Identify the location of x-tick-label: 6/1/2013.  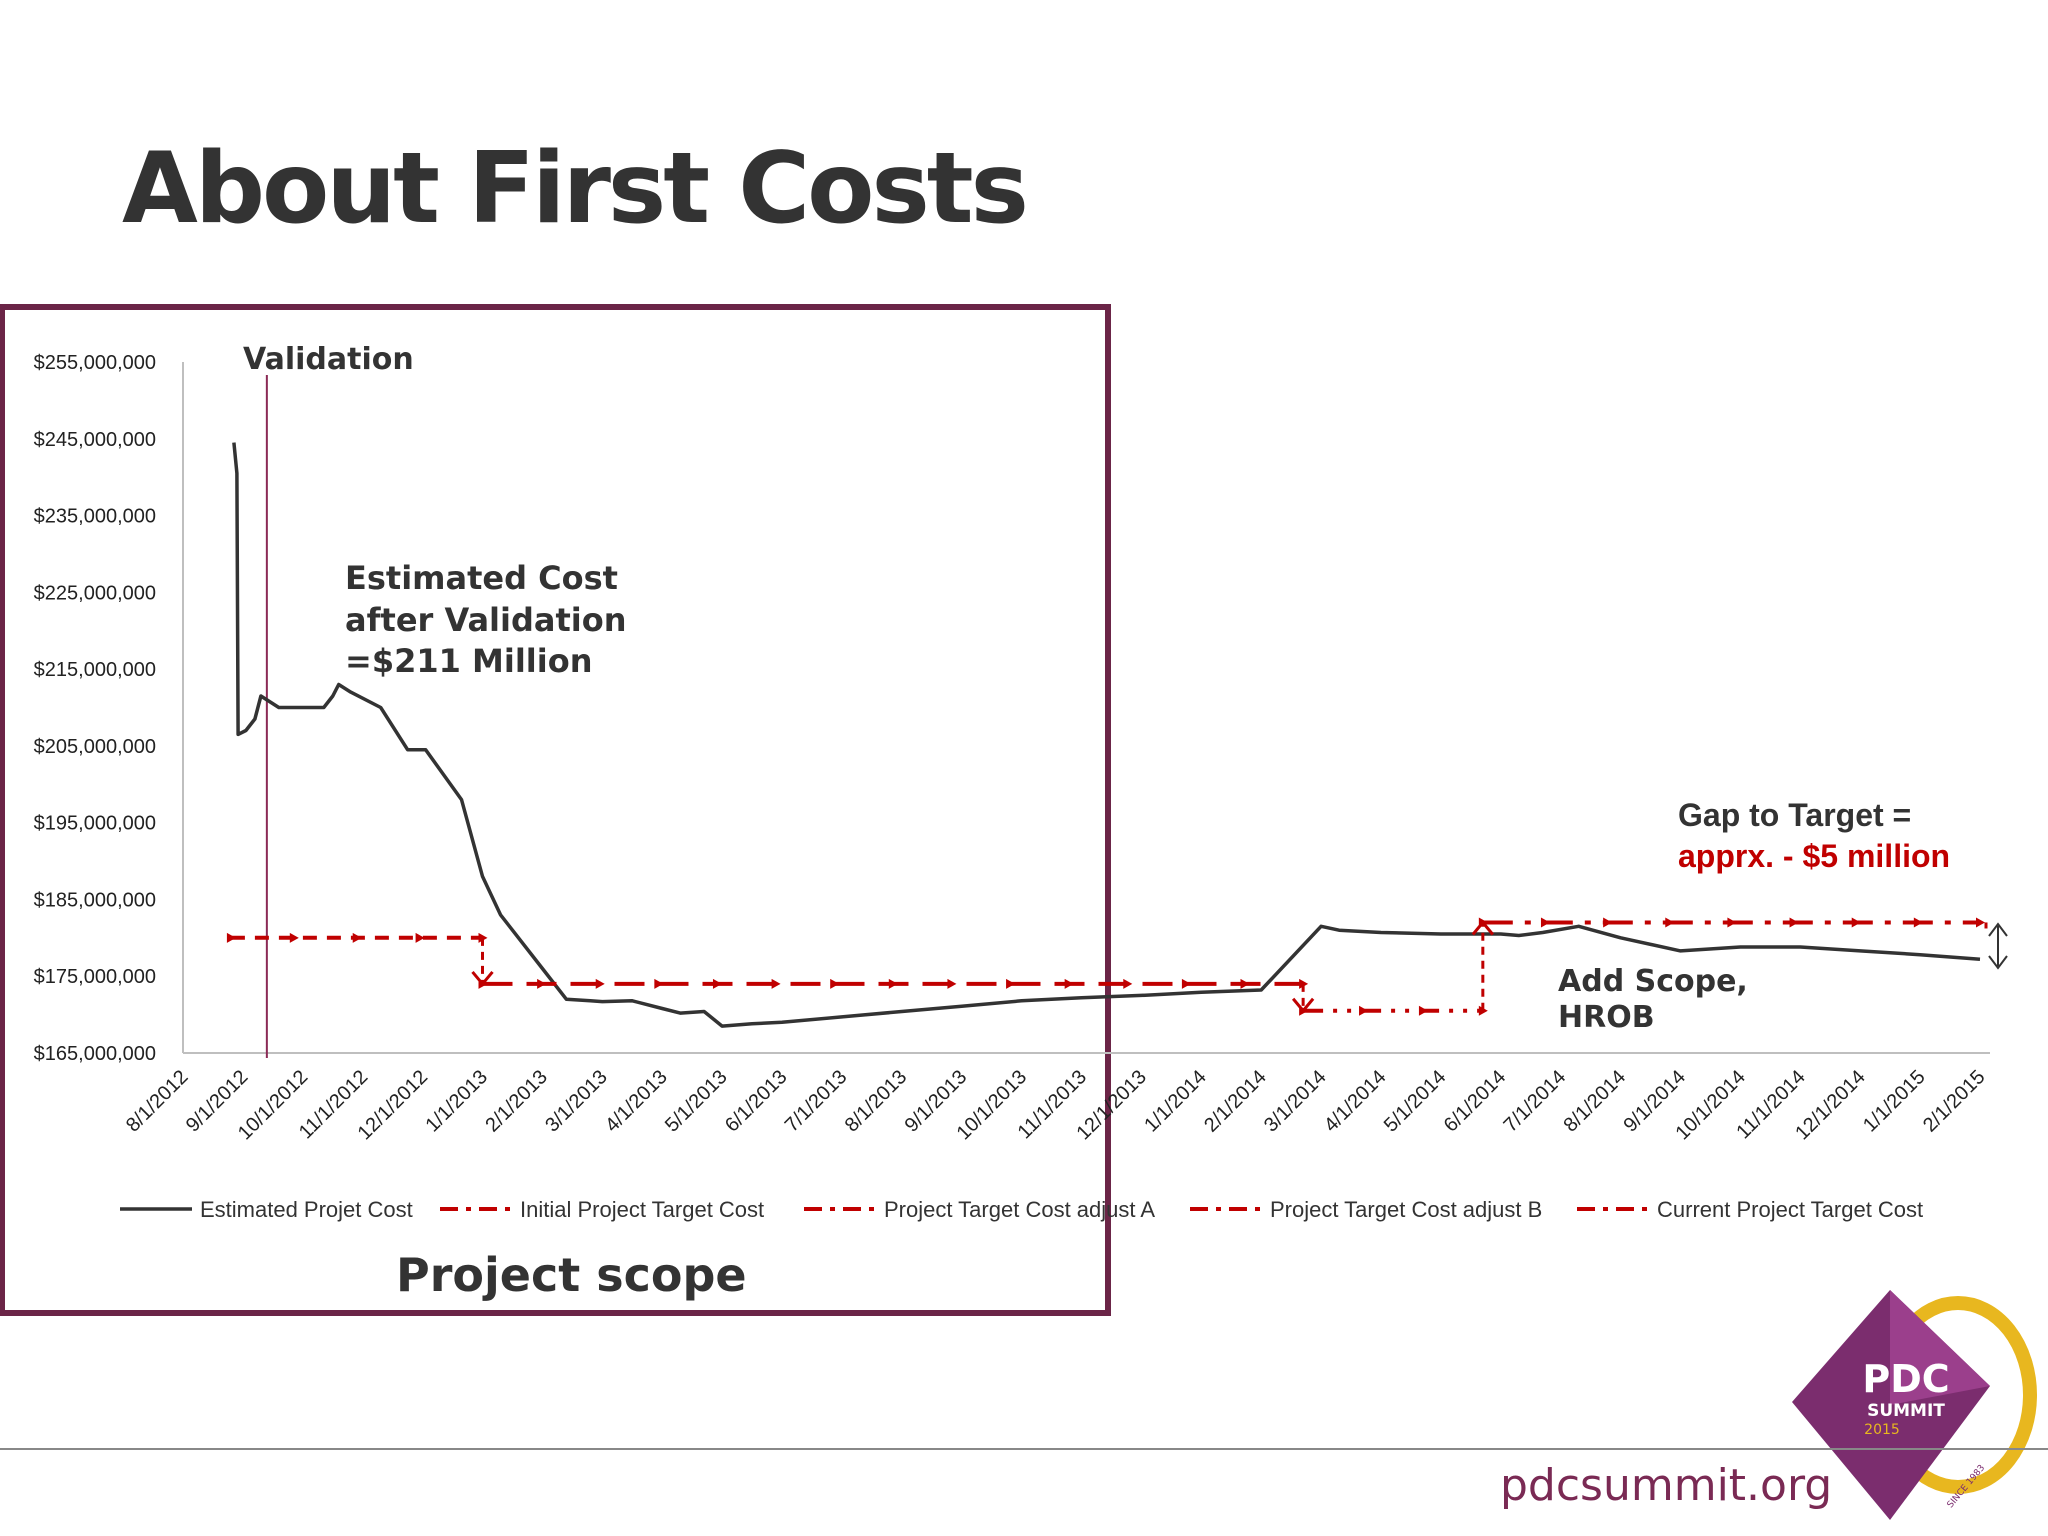
(756, 1101).